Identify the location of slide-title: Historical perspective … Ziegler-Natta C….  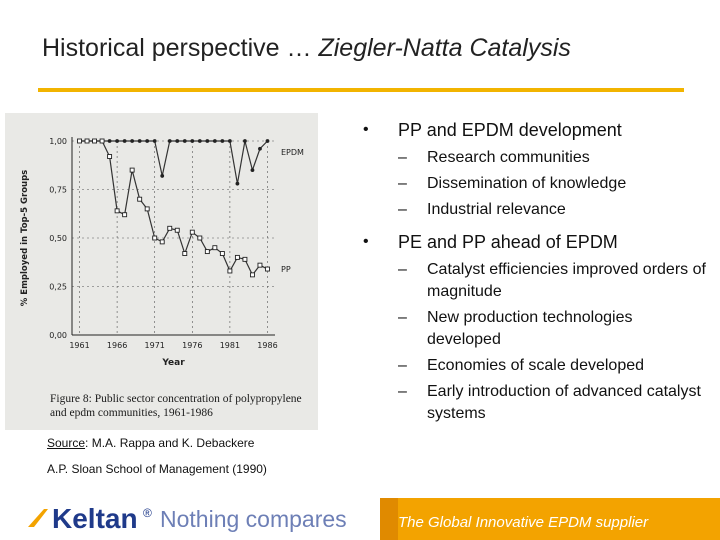
(306, 48).